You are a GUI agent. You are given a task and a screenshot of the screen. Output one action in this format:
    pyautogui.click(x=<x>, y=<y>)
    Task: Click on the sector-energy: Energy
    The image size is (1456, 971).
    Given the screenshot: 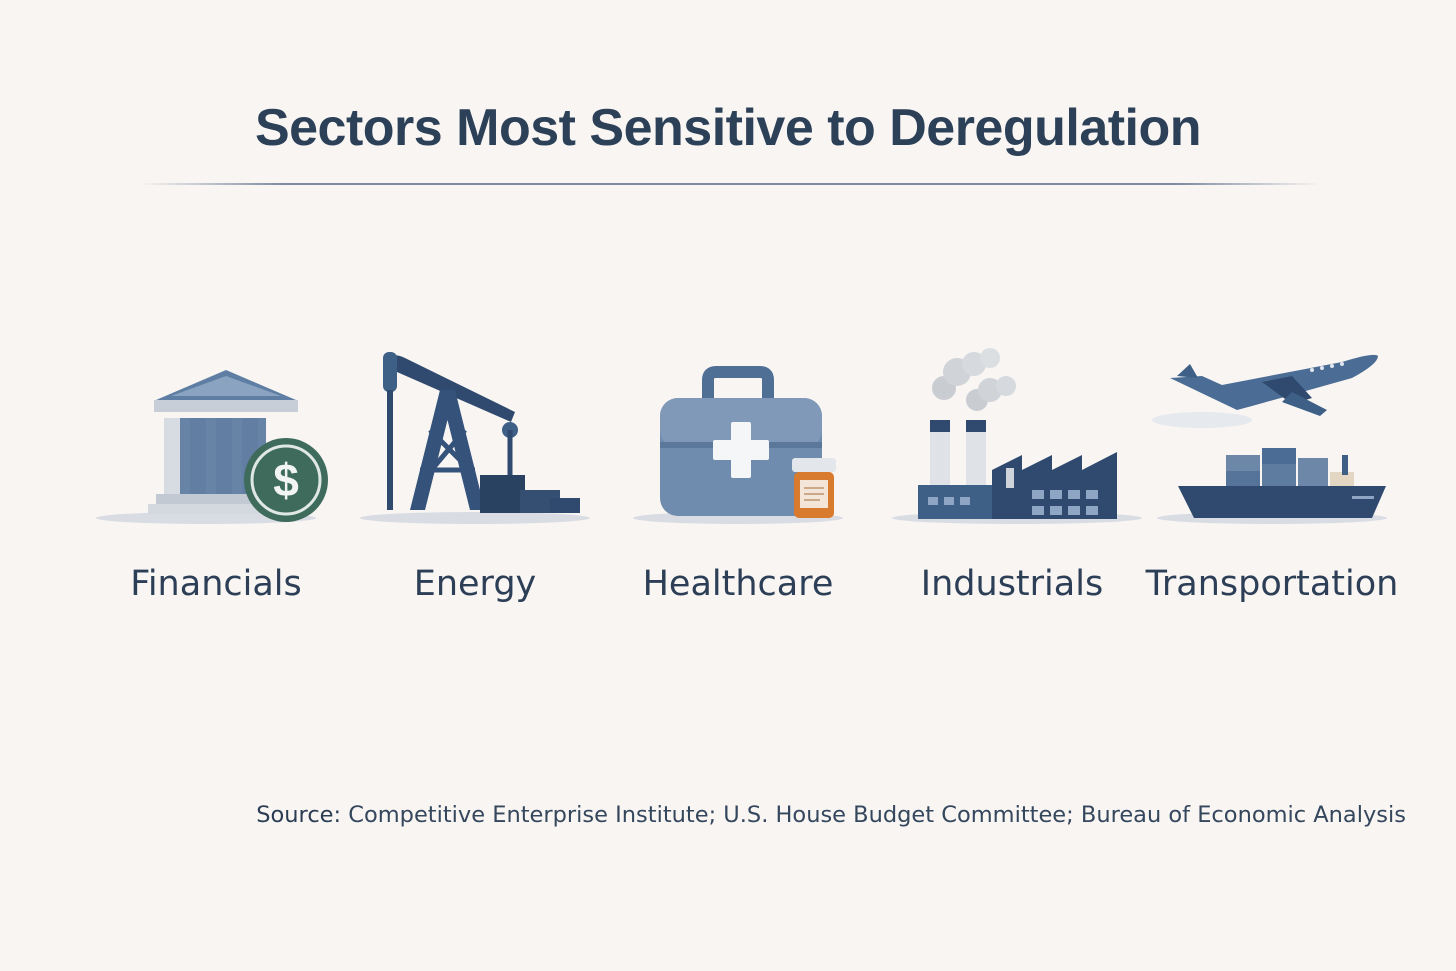 What is the action you would take?
    pyautogui.click(x=475, y=467)
    